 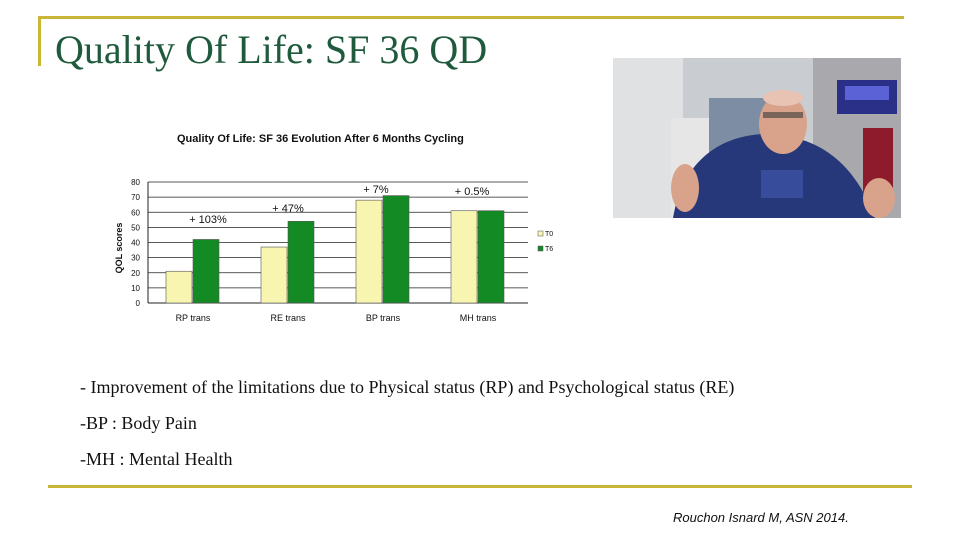 I want to click on bottom-accent-line, so click(x=480, y=486).